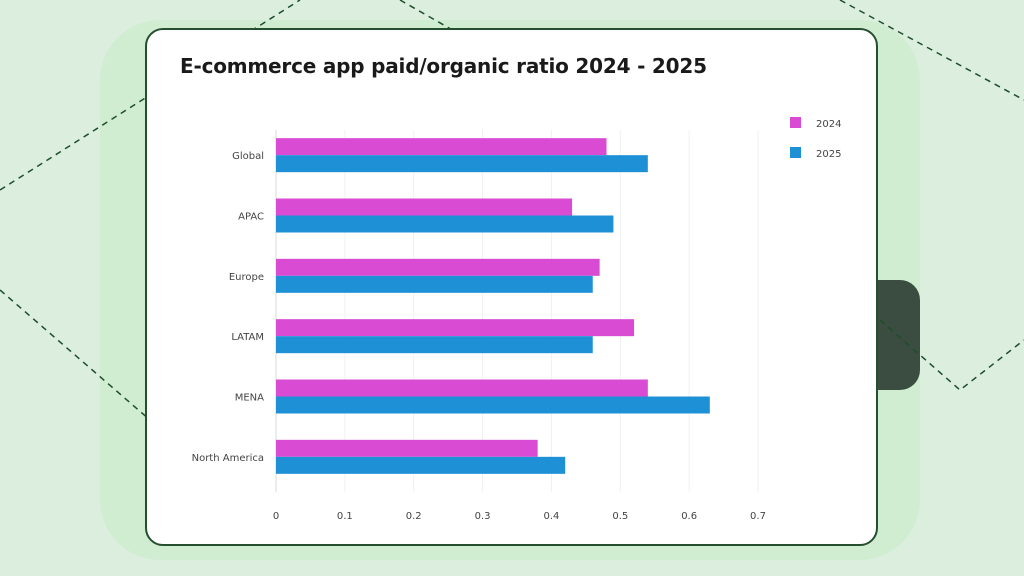  What do you see at coordinates (462, 164) in the screenshot?
I see `bar-2025-global` at bounding box center [462, 164].